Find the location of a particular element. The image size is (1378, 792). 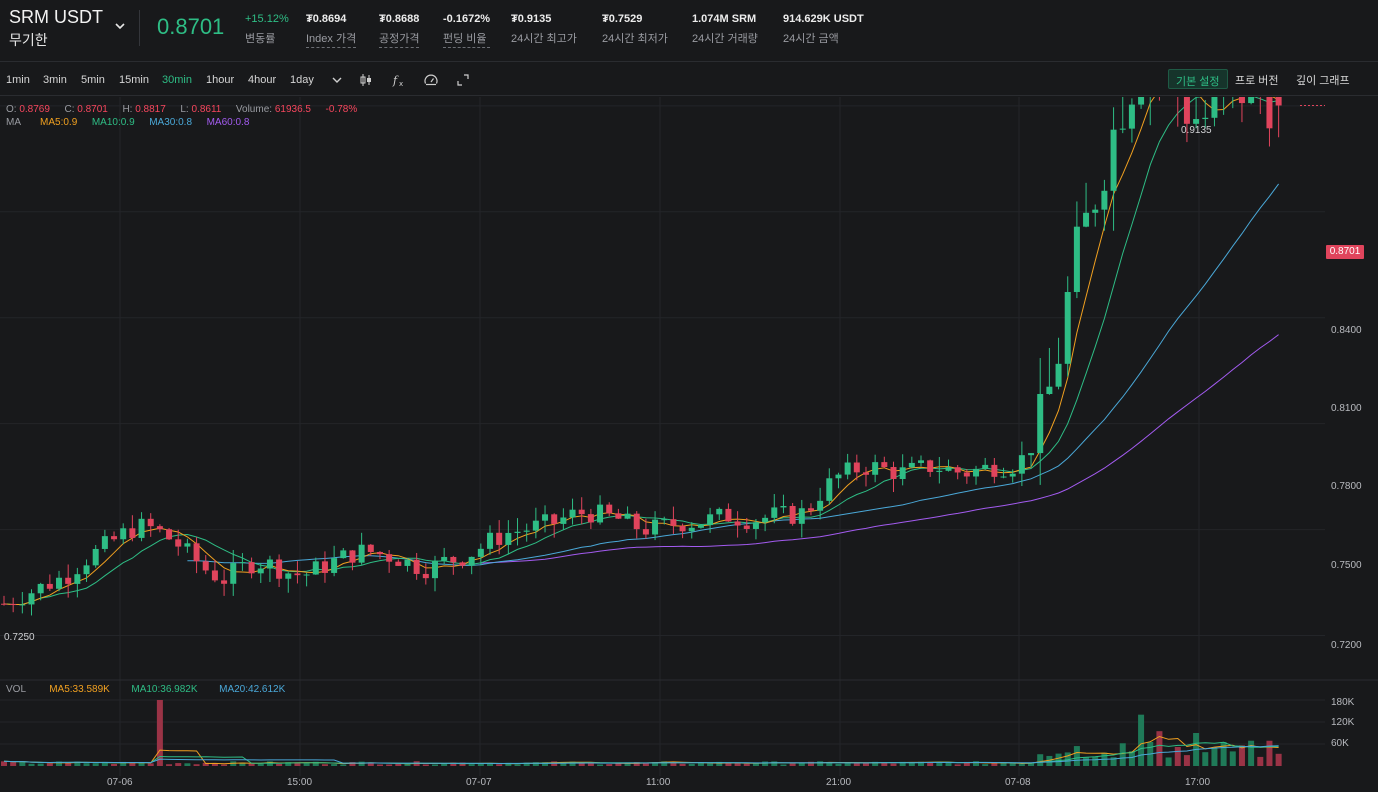

timeframe-3min: 3min is located at coordinates (55, 80).